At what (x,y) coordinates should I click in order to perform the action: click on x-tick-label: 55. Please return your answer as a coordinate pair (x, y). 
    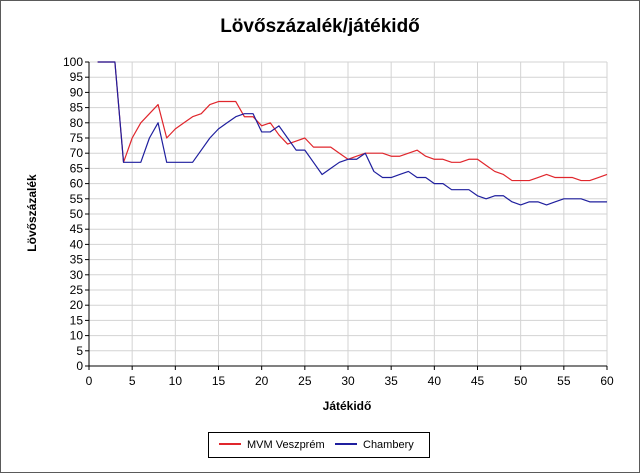
    Looking at the image, I should click on (564, 381).